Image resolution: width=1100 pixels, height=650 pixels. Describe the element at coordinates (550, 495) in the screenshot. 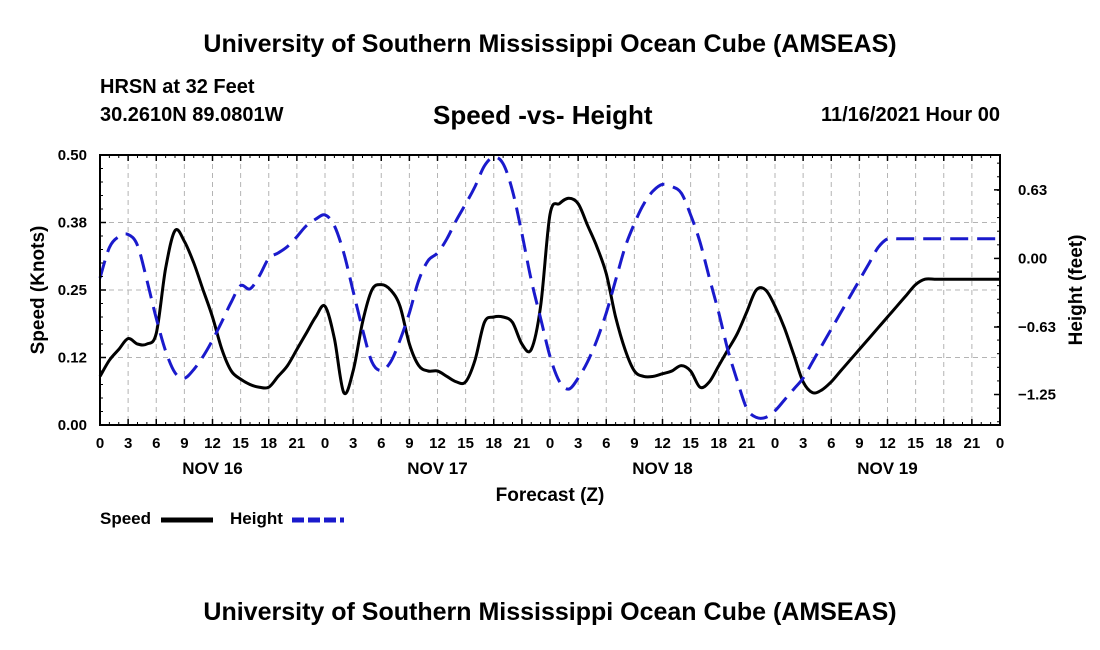

I see `x-axis-title: Forecast (Z)` at that location.